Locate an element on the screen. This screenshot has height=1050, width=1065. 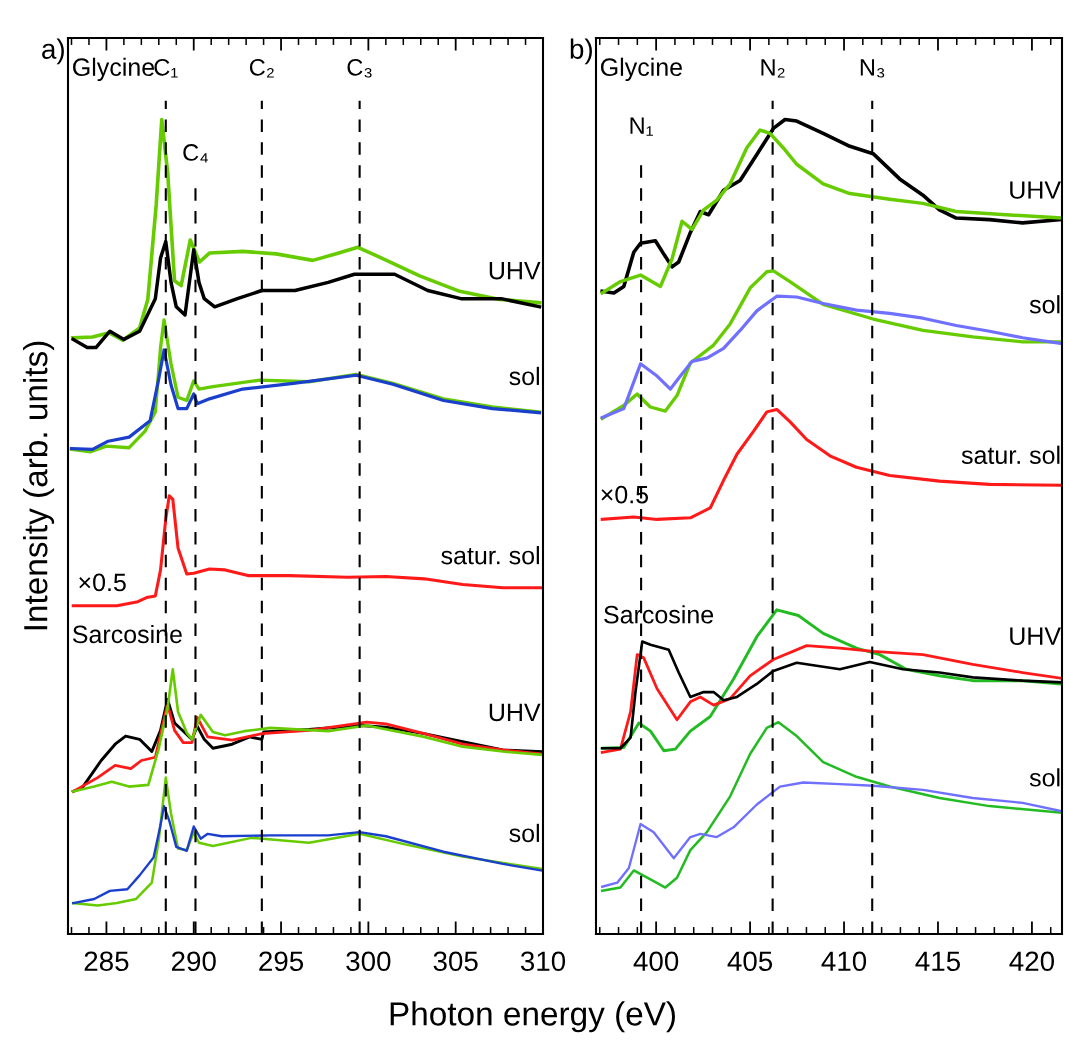
x-tick-label: 305 is located at coordinates (455, 961).